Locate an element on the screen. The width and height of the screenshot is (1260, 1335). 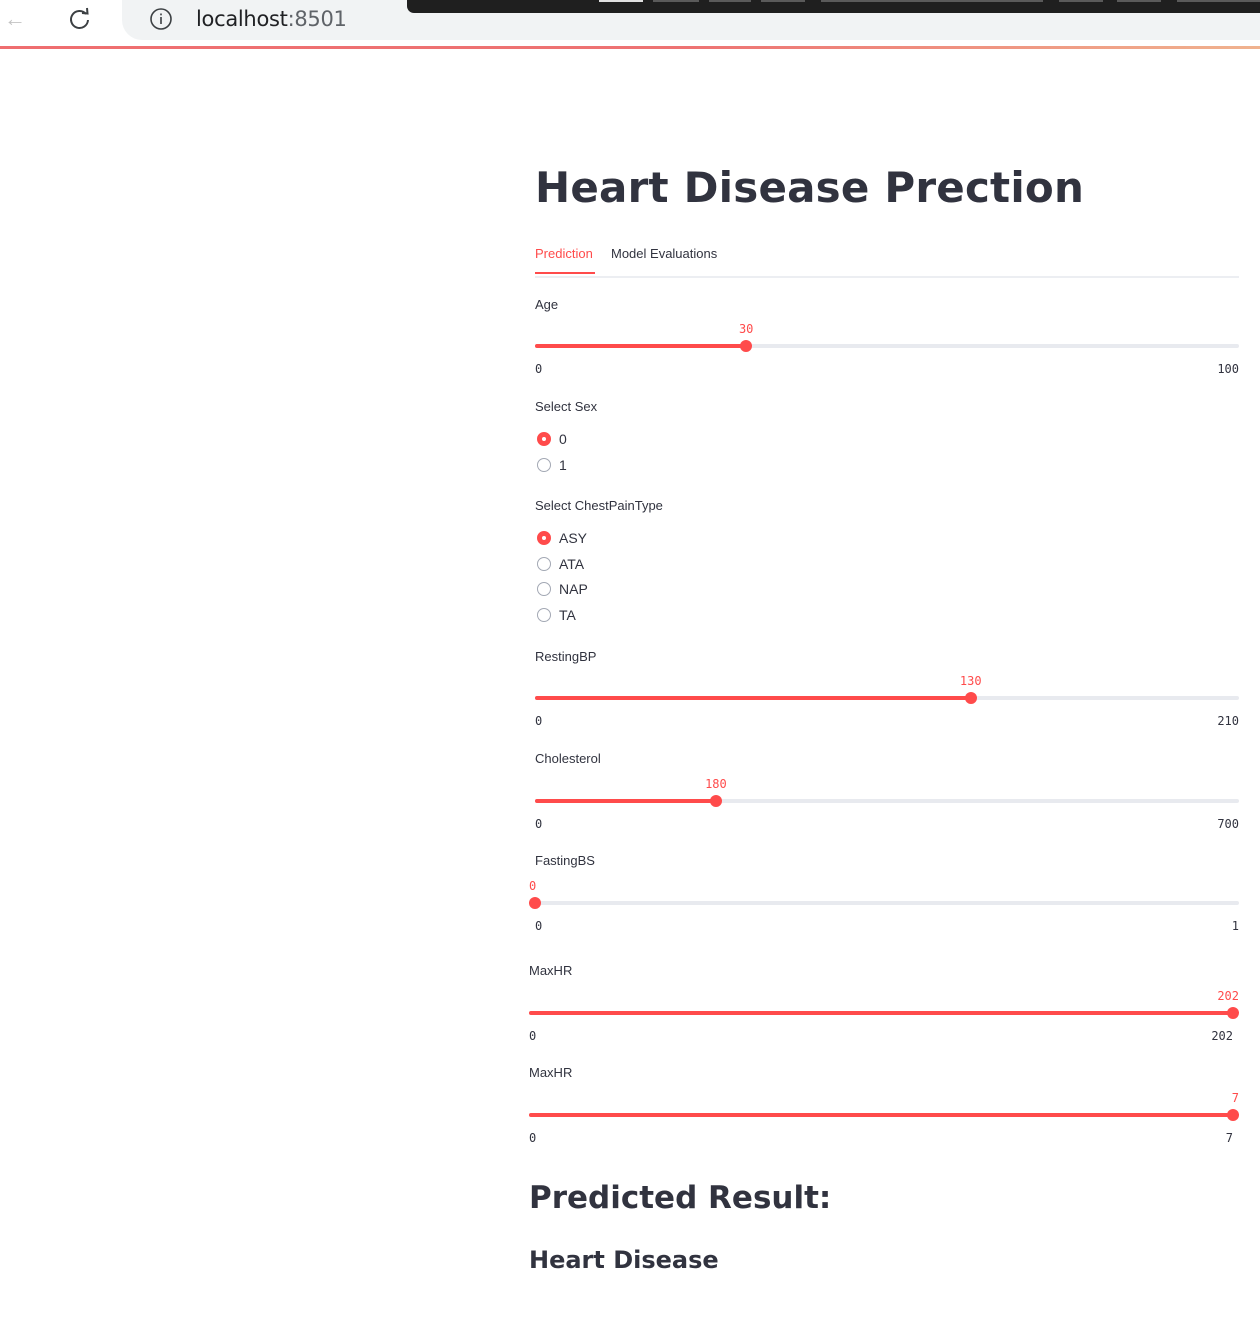
predicted-result-heading: Predicted Result: is located at coordinates (680, 1198).